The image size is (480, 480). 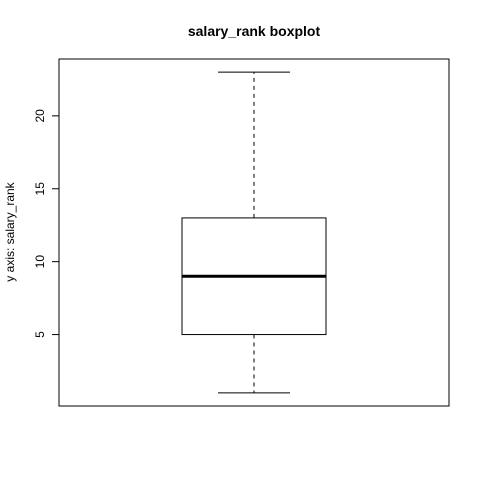 What do you see at coordinates (40, 334) in the screenshot?
I see `y-tick-label: 5` at bounding box center [40, 334].